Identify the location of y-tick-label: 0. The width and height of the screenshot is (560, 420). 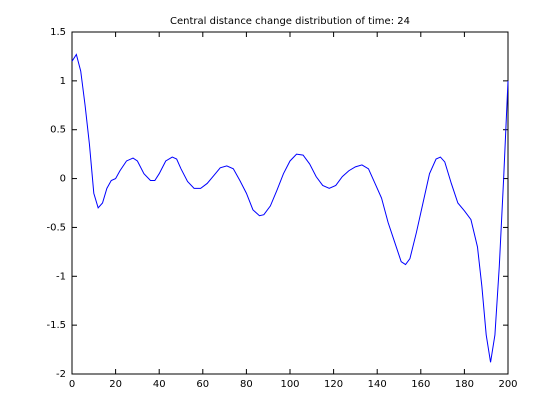
(63, 179).